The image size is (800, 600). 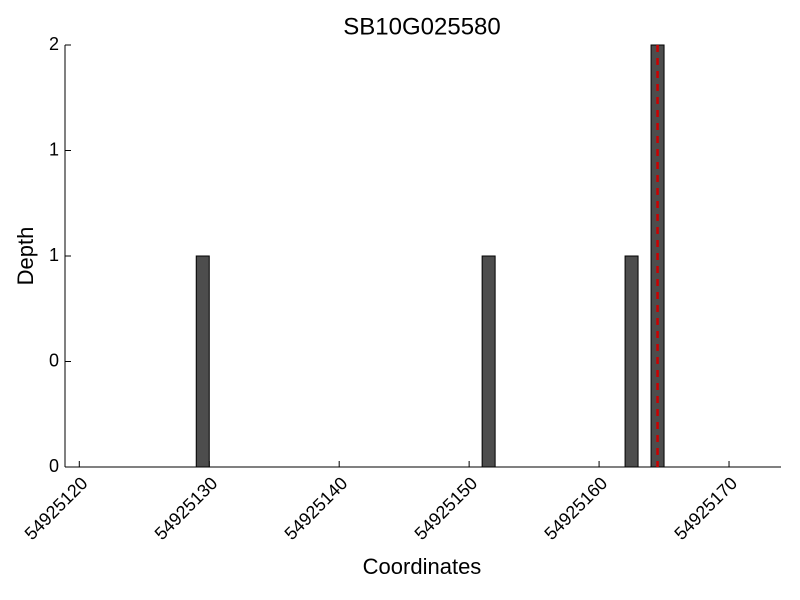 I want to click on x-tick-label: 54925140, so click(x=316, y=508).